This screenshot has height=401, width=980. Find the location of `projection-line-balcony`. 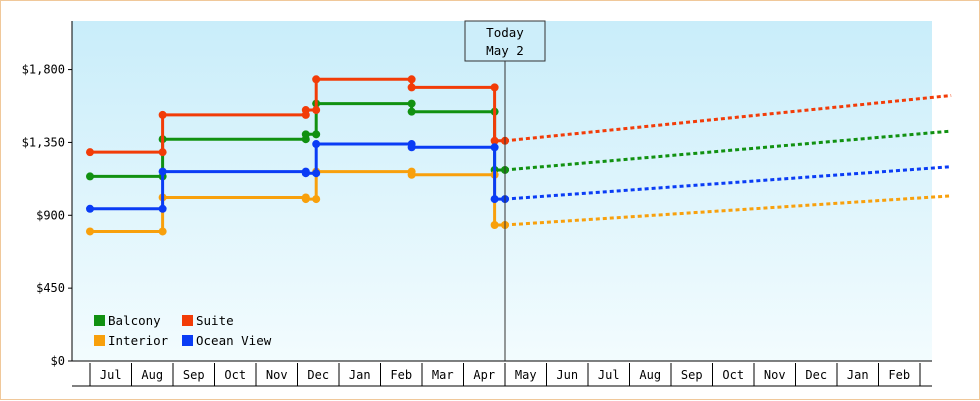

projection-line-balcony is located at coordinates (728, 150).